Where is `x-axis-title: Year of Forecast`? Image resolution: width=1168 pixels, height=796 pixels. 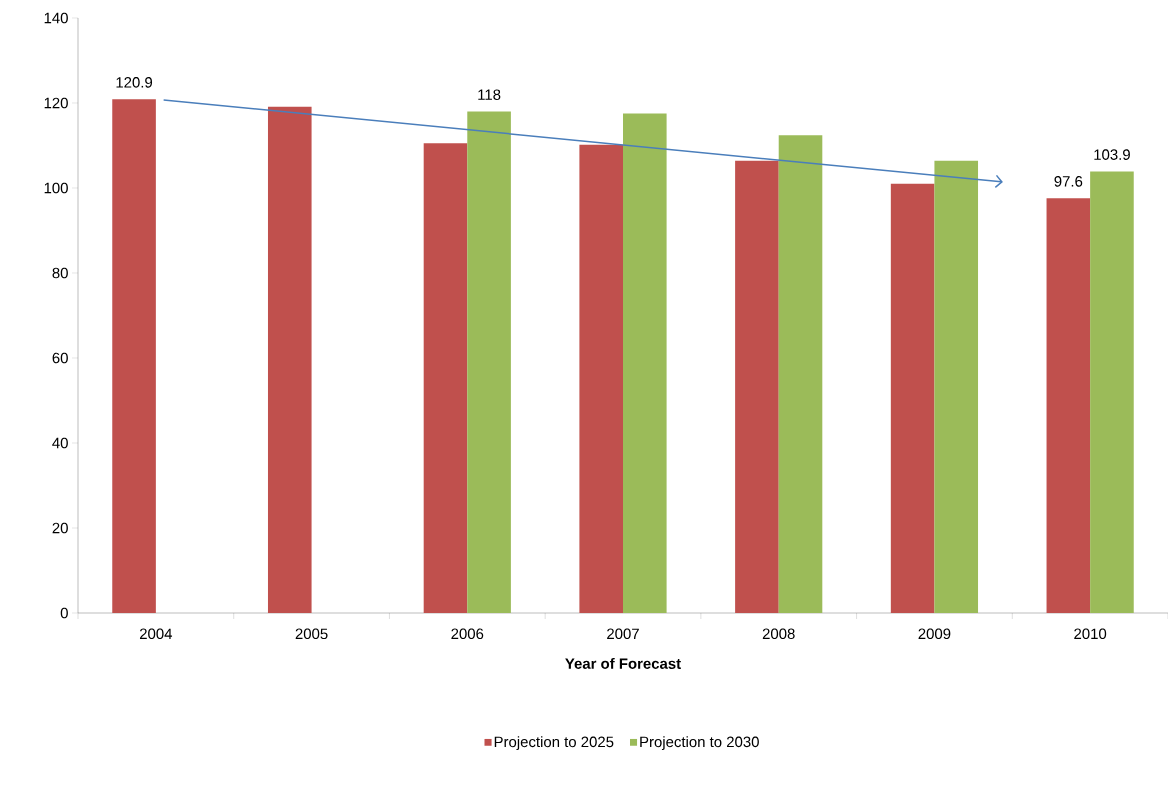
x-axis-title: Year of Forecast is located at coordinates (623, 663).